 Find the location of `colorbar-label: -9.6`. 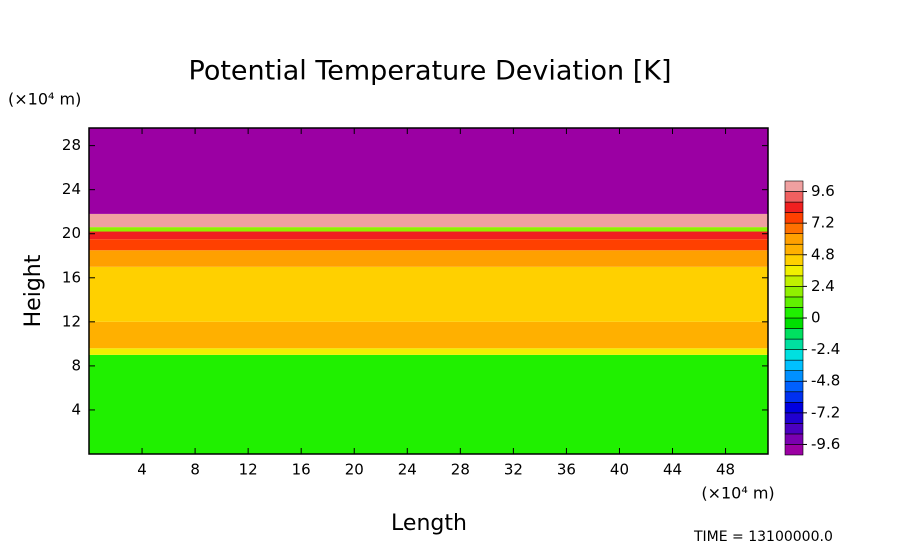

colorbar-label: -9.6 is located at coordinates (825, 444).